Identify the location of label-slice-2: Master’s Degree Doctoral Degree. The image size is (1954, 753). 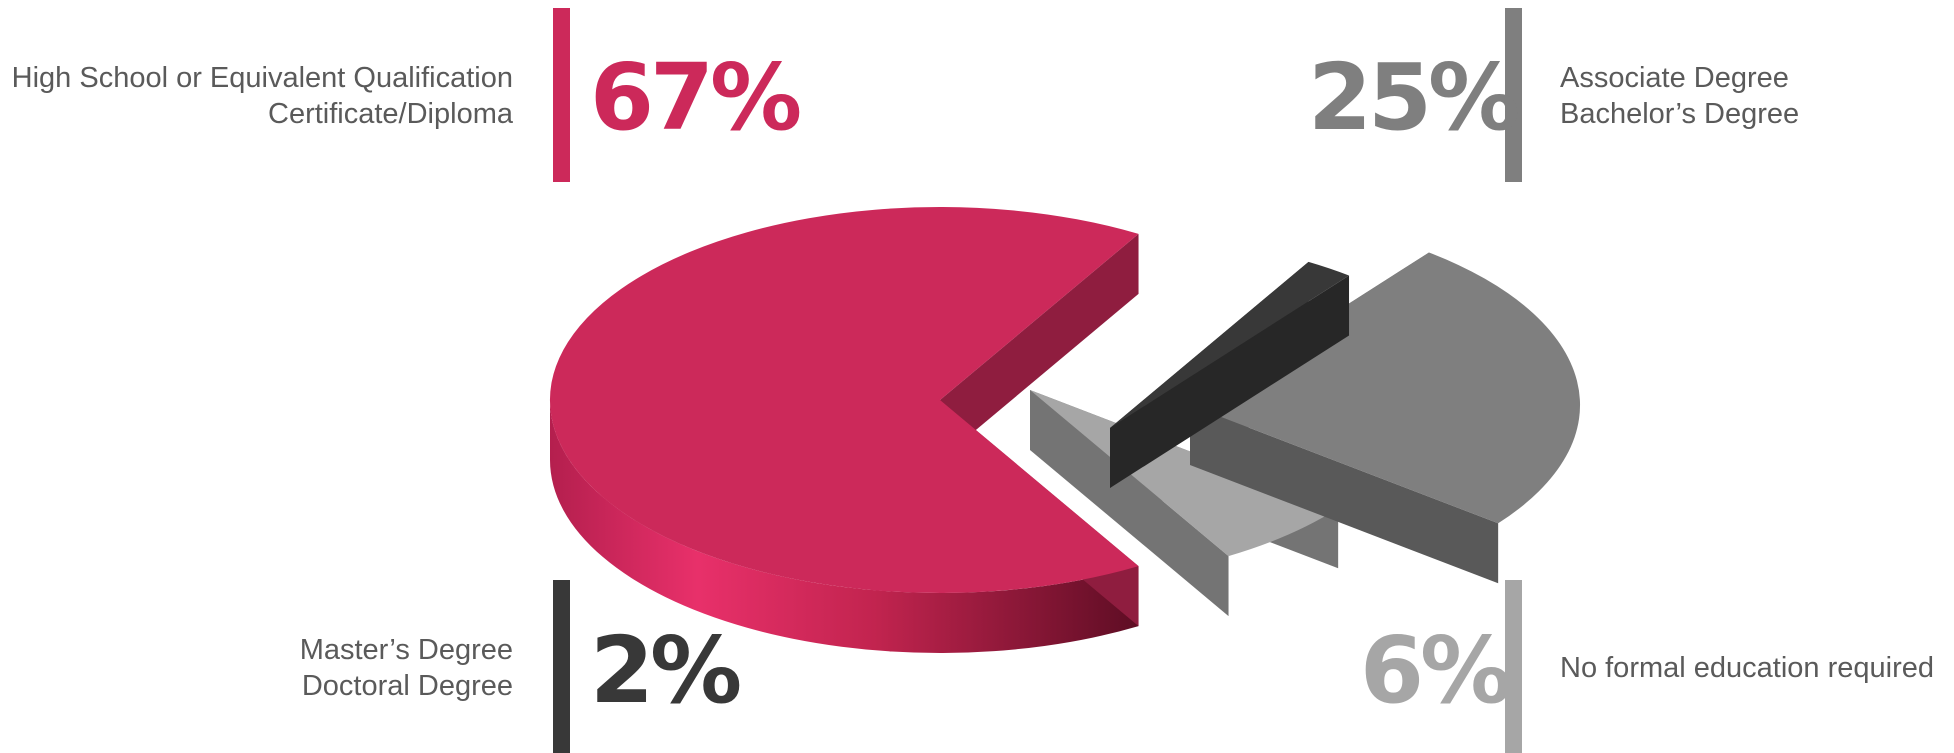
(406, 668).